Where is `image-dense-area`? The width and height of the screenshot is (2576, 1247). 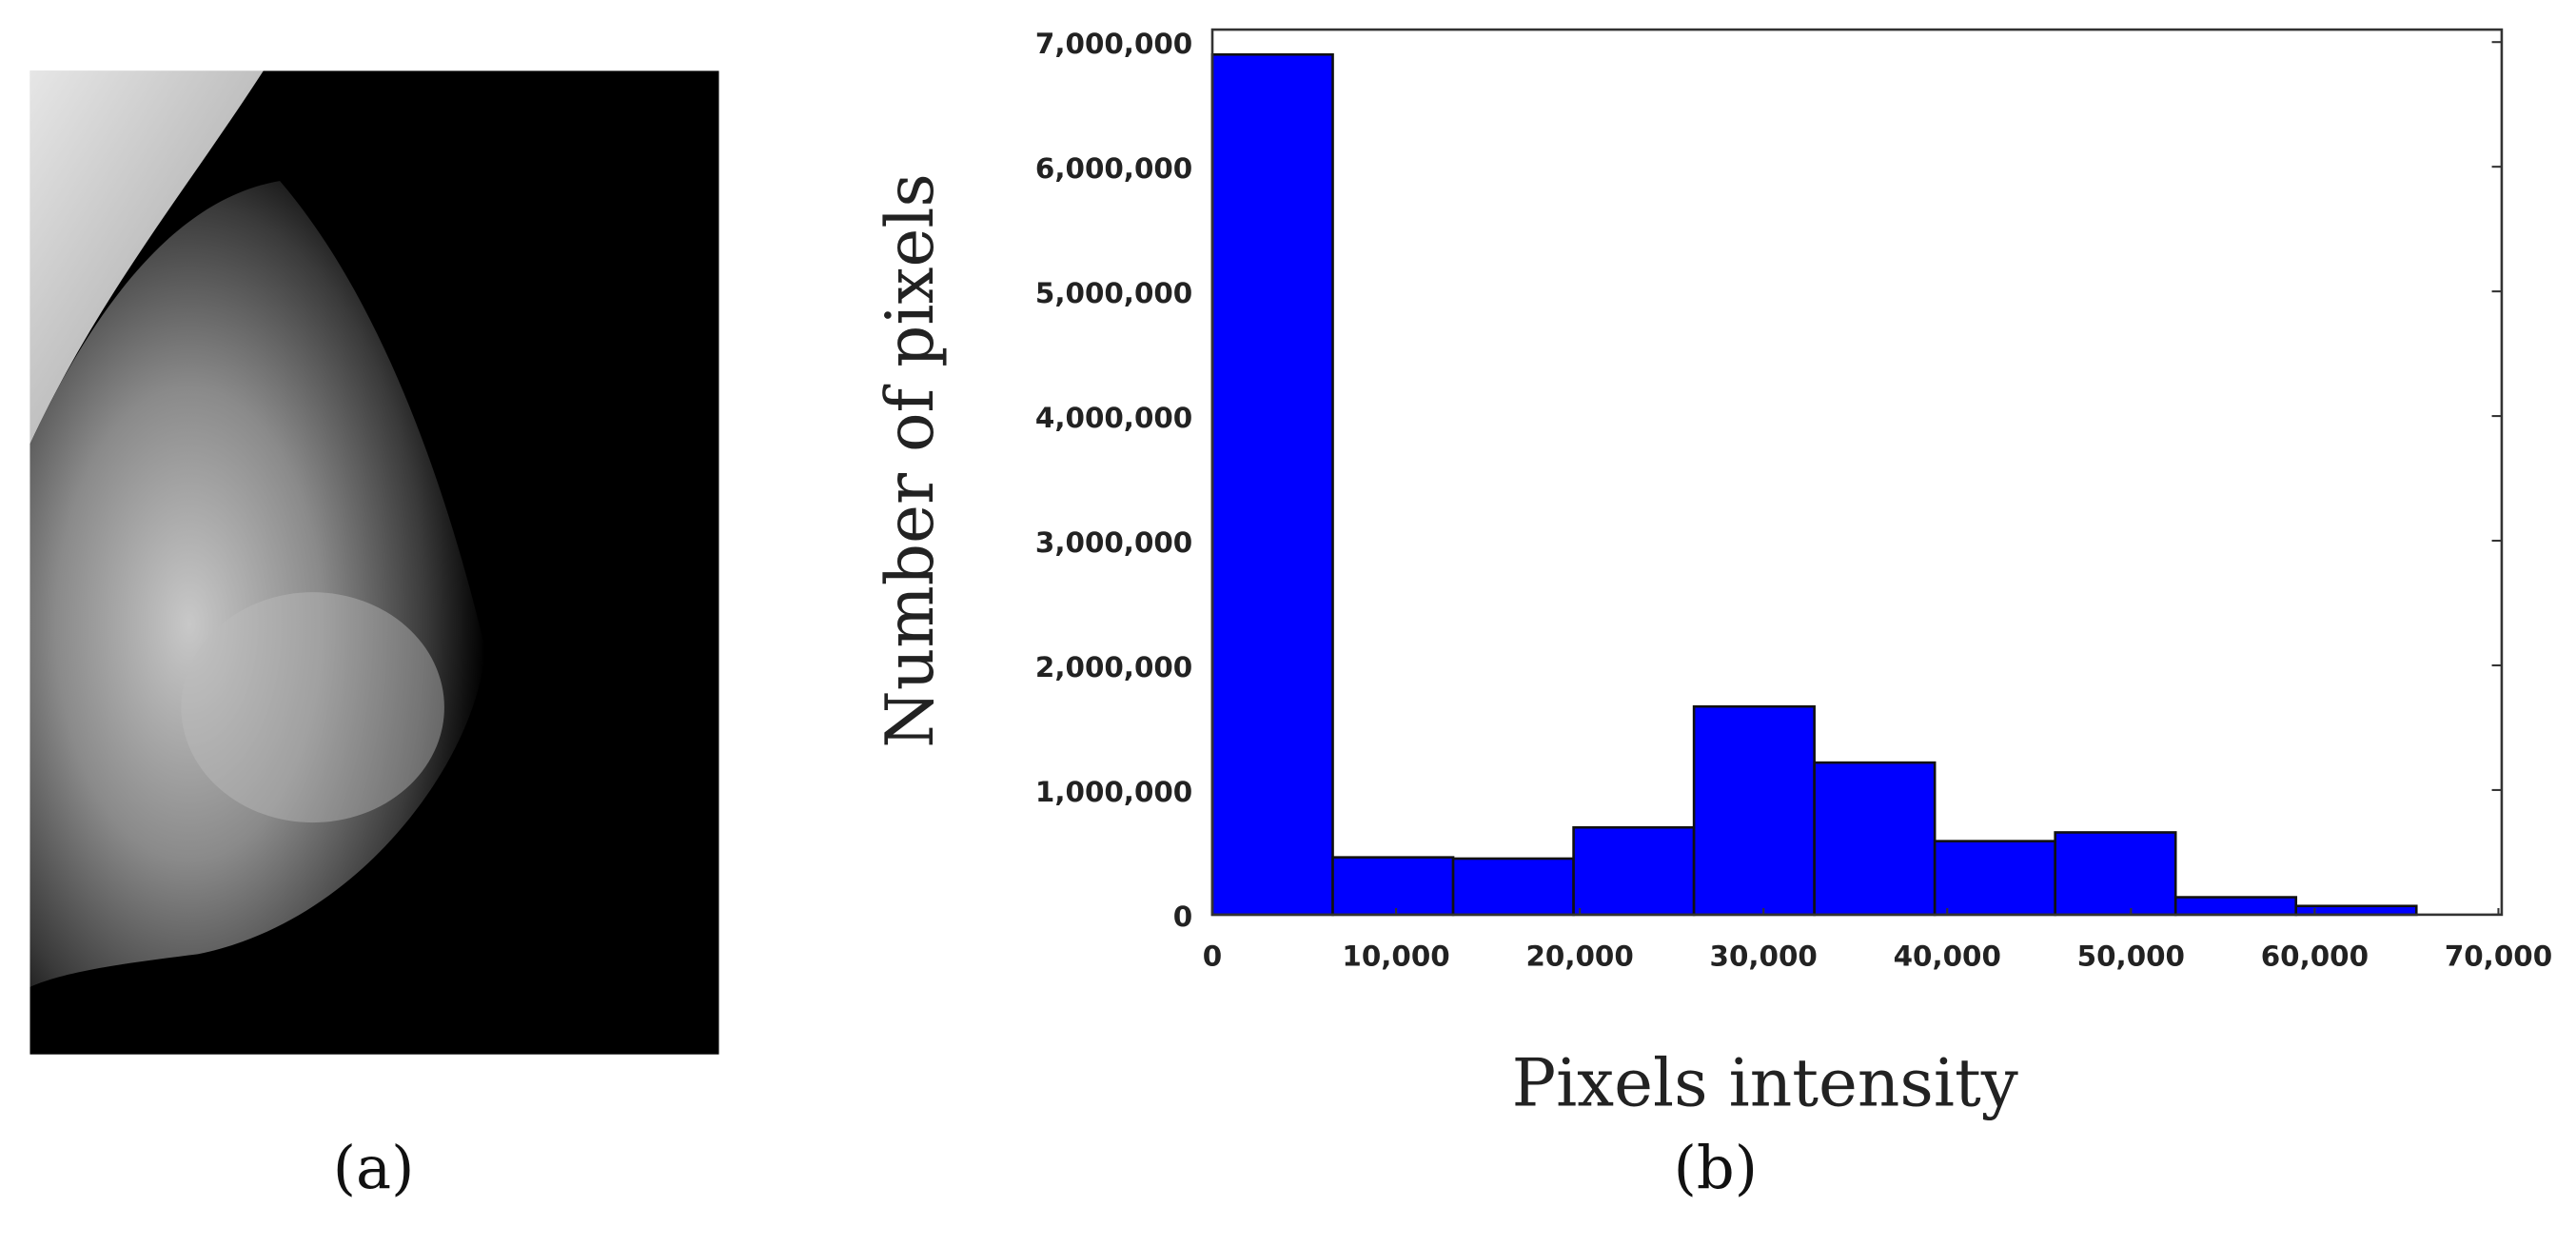 image-dense-area is located at coordinates (312, 707).